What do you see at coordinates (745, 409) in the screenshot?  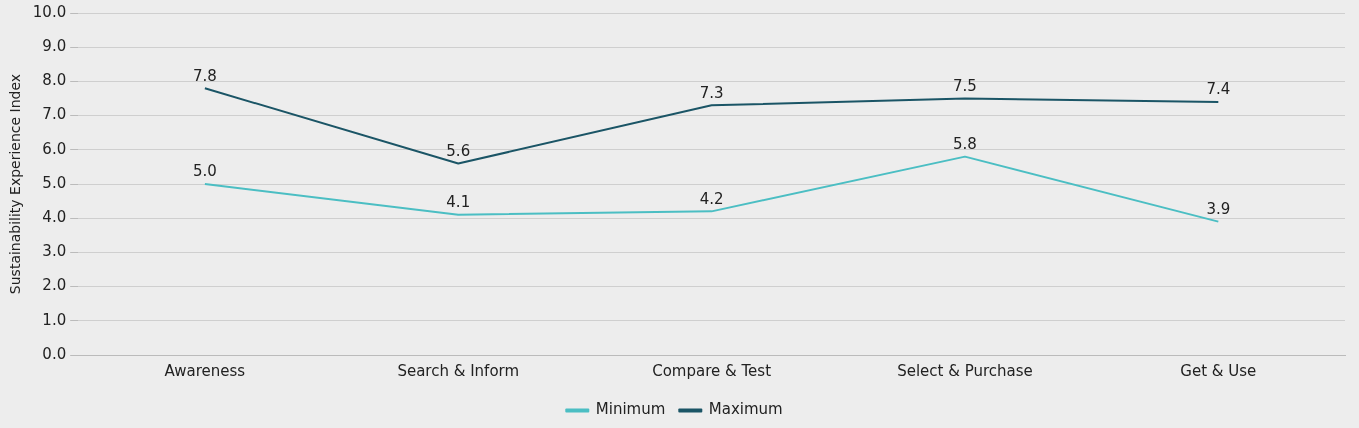 I see `legend-label: Maximum` at bounding box center [745, 409].